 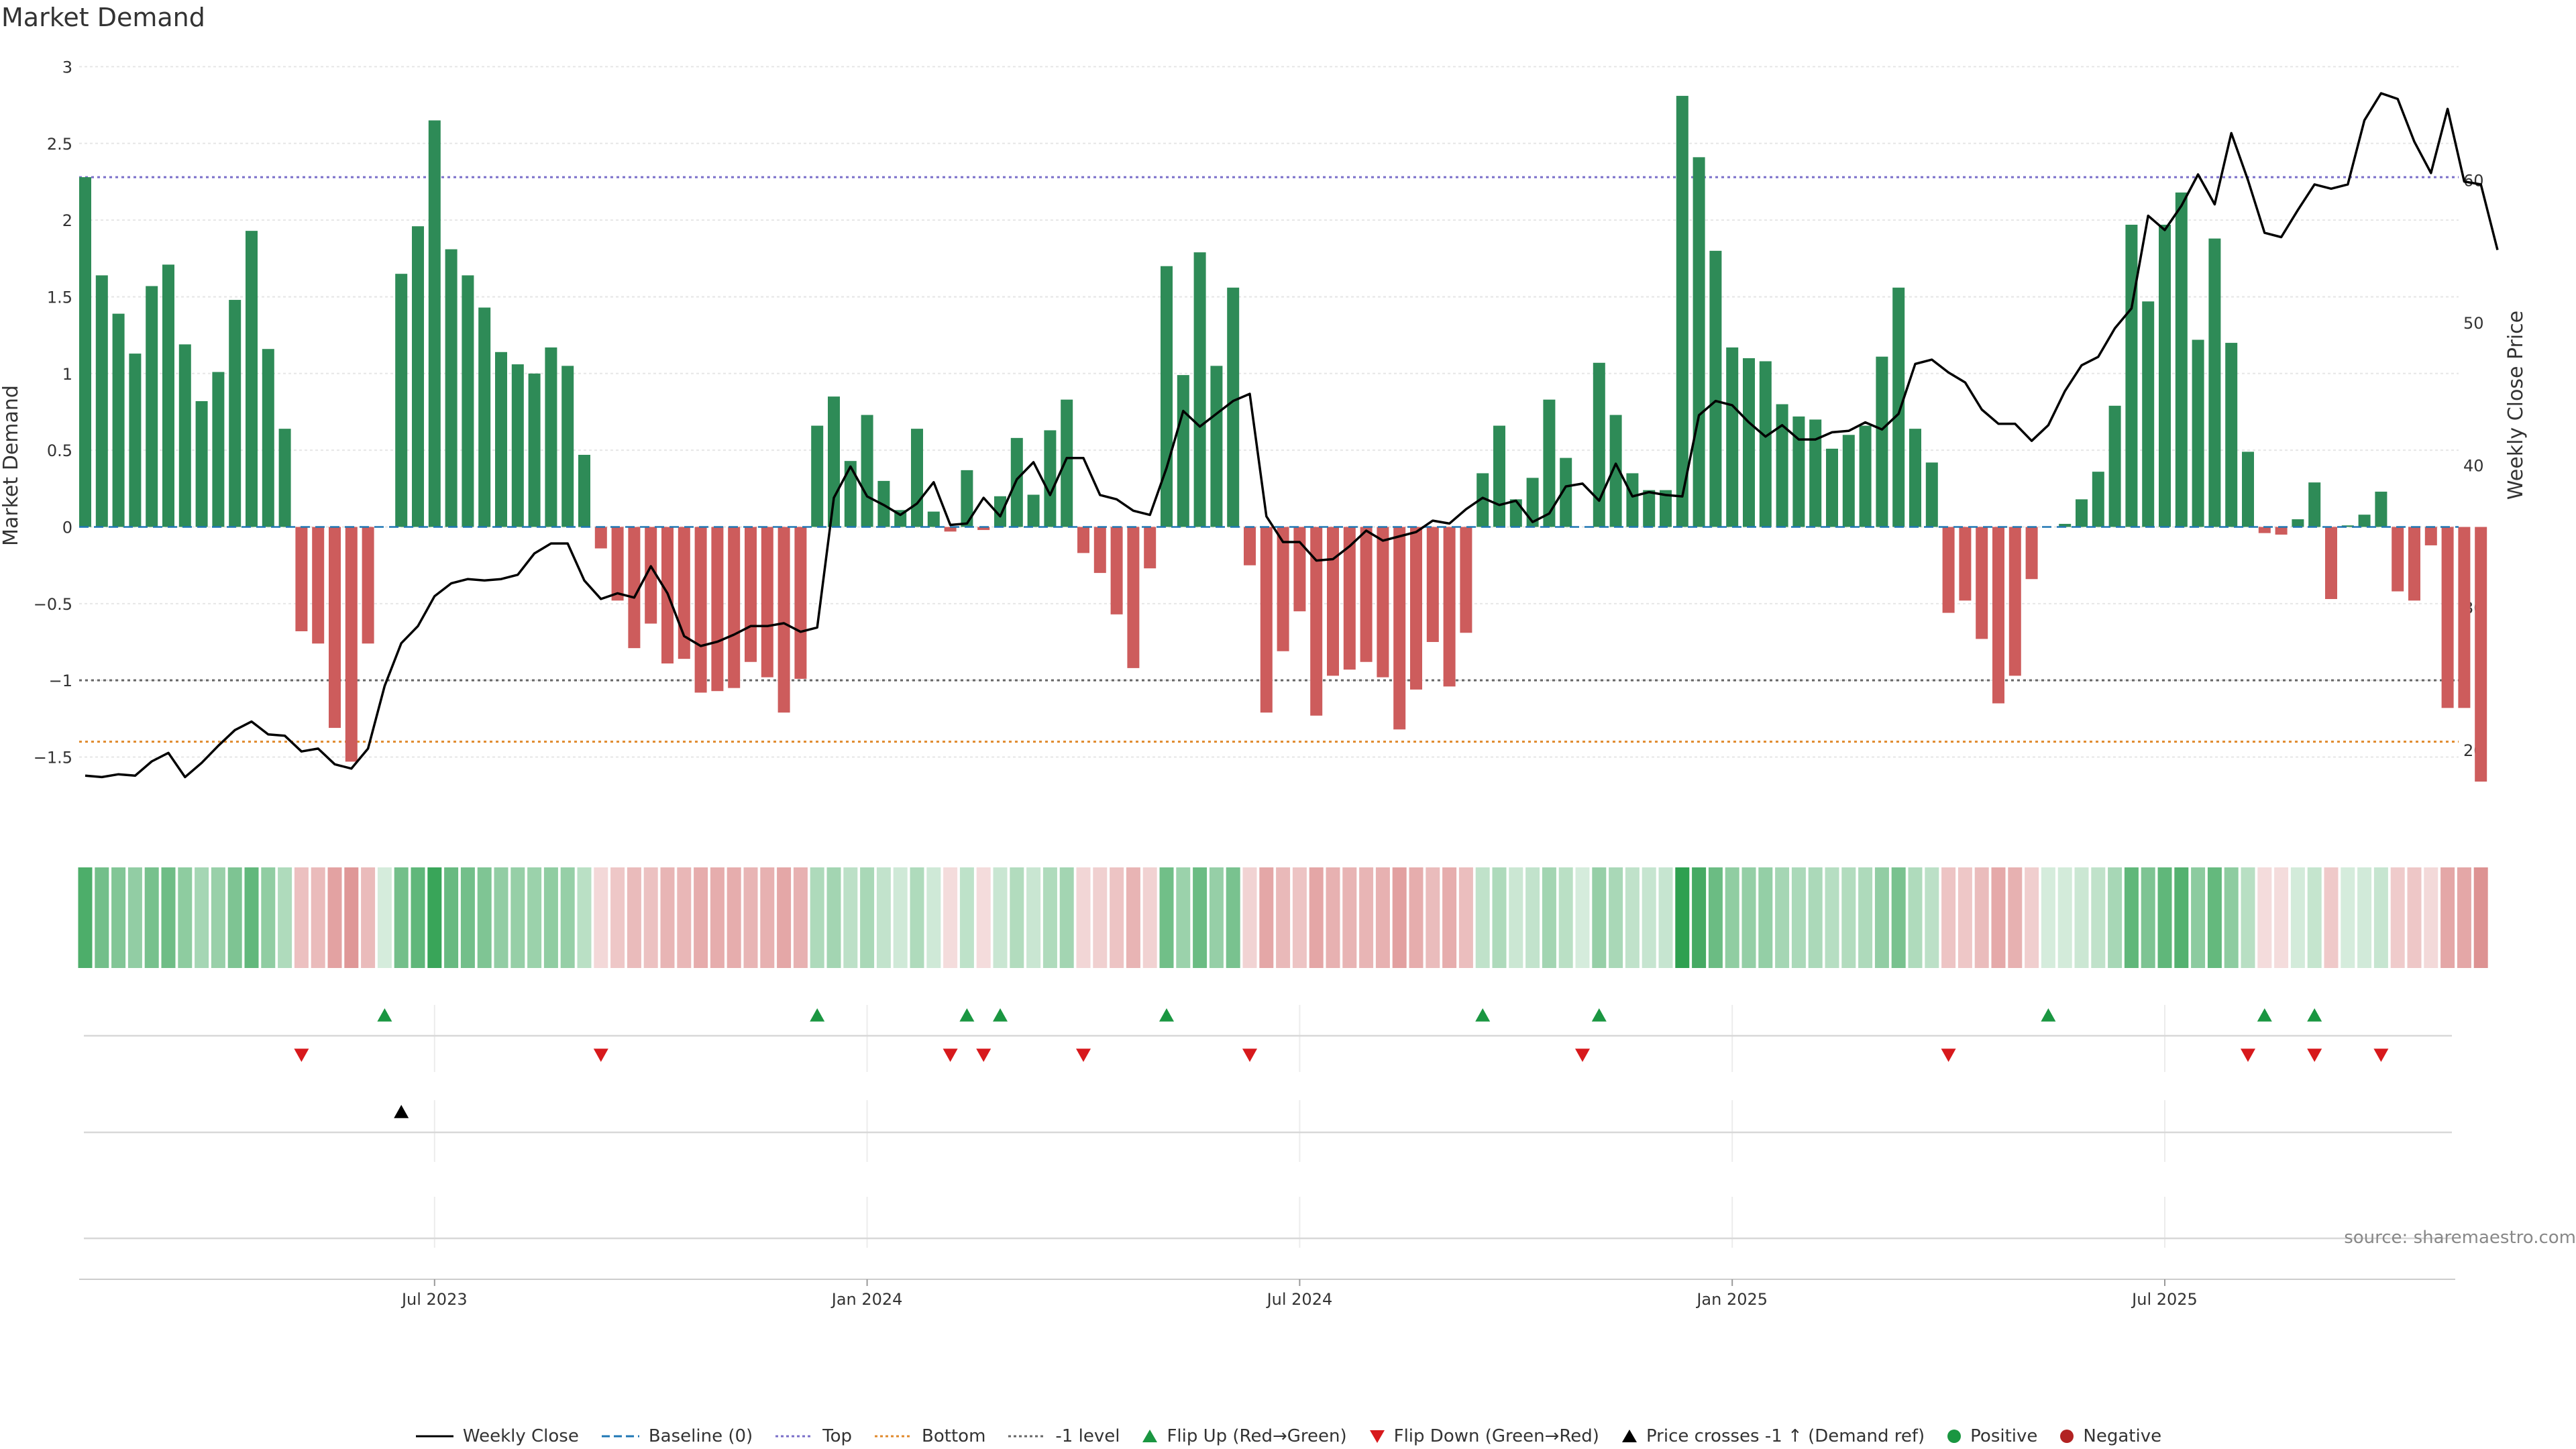 What do you see at coordinates (954, 1436) in the screenshot?
I see `legend-label: Bottom` at bounding box center [954, 1436].